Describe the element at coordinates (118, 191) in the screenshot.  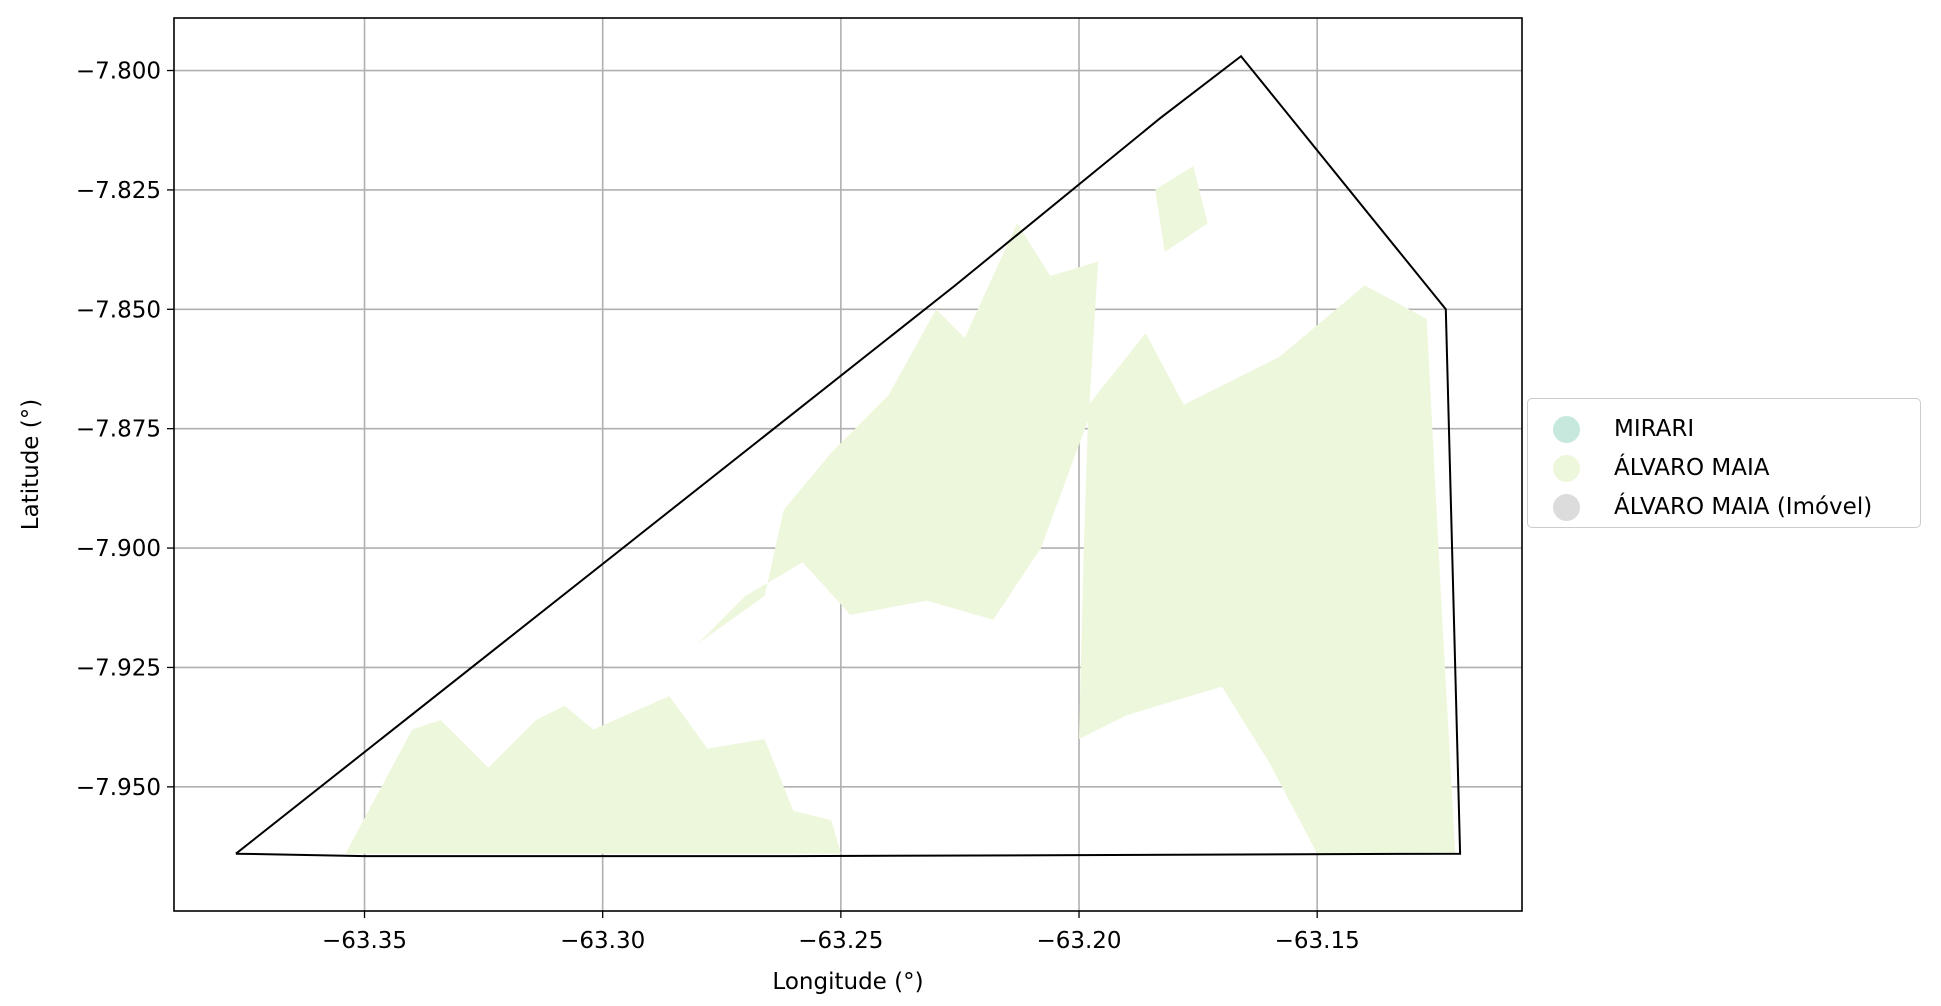
I see `y-tick-label: −7.825` at that location.